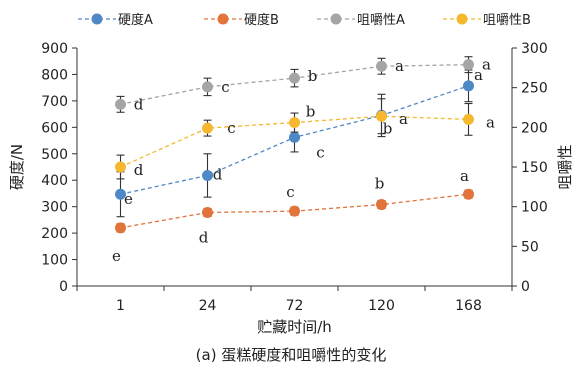  I want to click on y-right-tick-label: 300, so click(534, 49).